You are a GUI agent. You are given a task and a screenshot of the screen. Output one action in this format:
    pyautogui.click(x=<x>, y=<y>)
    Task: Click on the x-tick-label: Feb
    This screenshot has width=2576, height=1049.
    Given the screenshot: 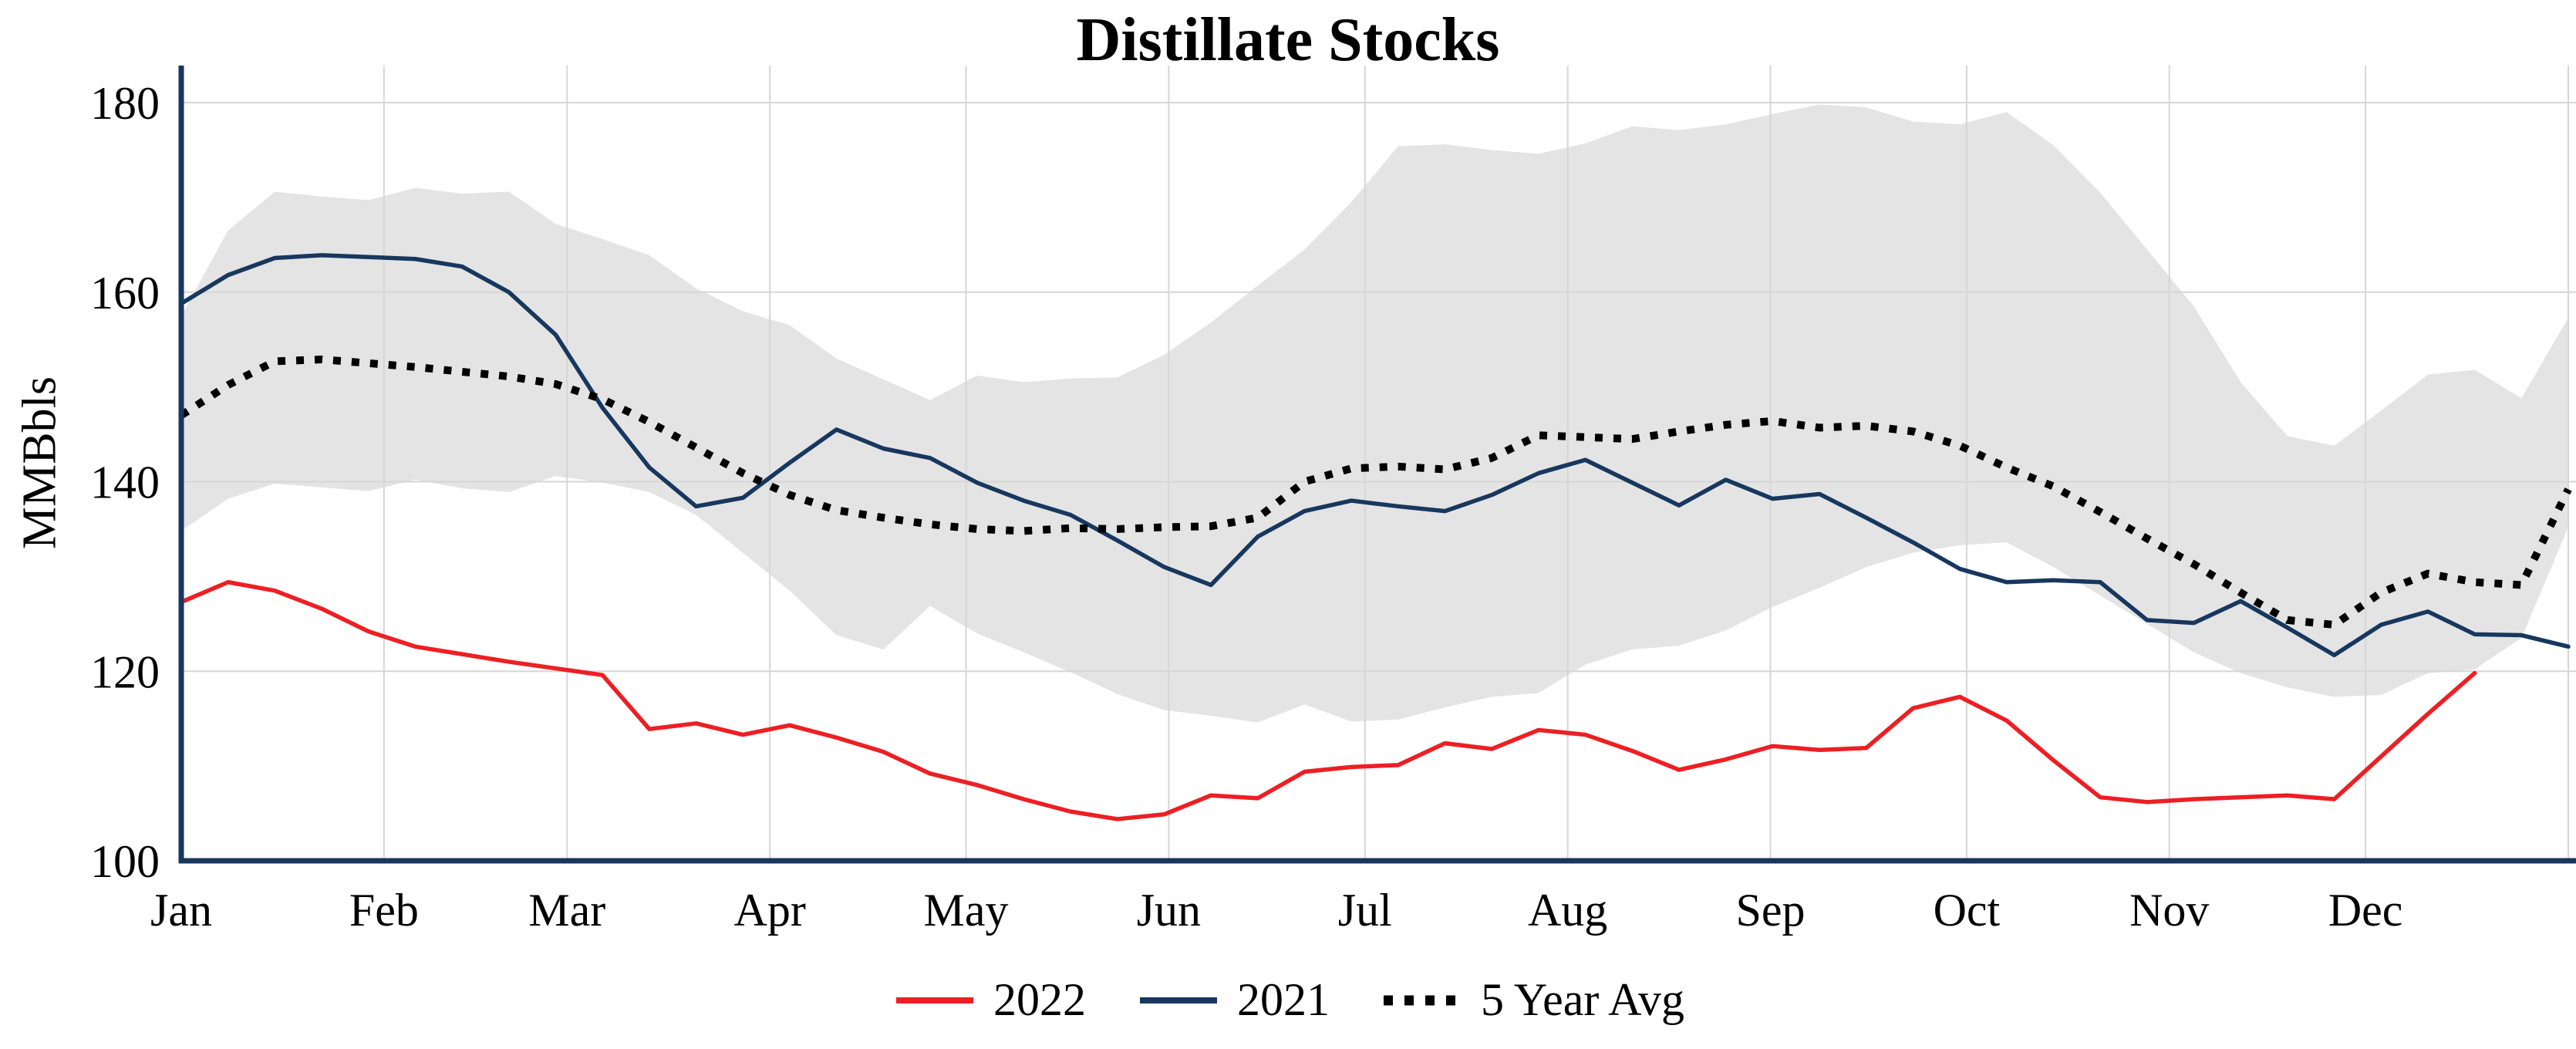 What is the action you would take?
    pyautogui.click(x=384, y=910)
    